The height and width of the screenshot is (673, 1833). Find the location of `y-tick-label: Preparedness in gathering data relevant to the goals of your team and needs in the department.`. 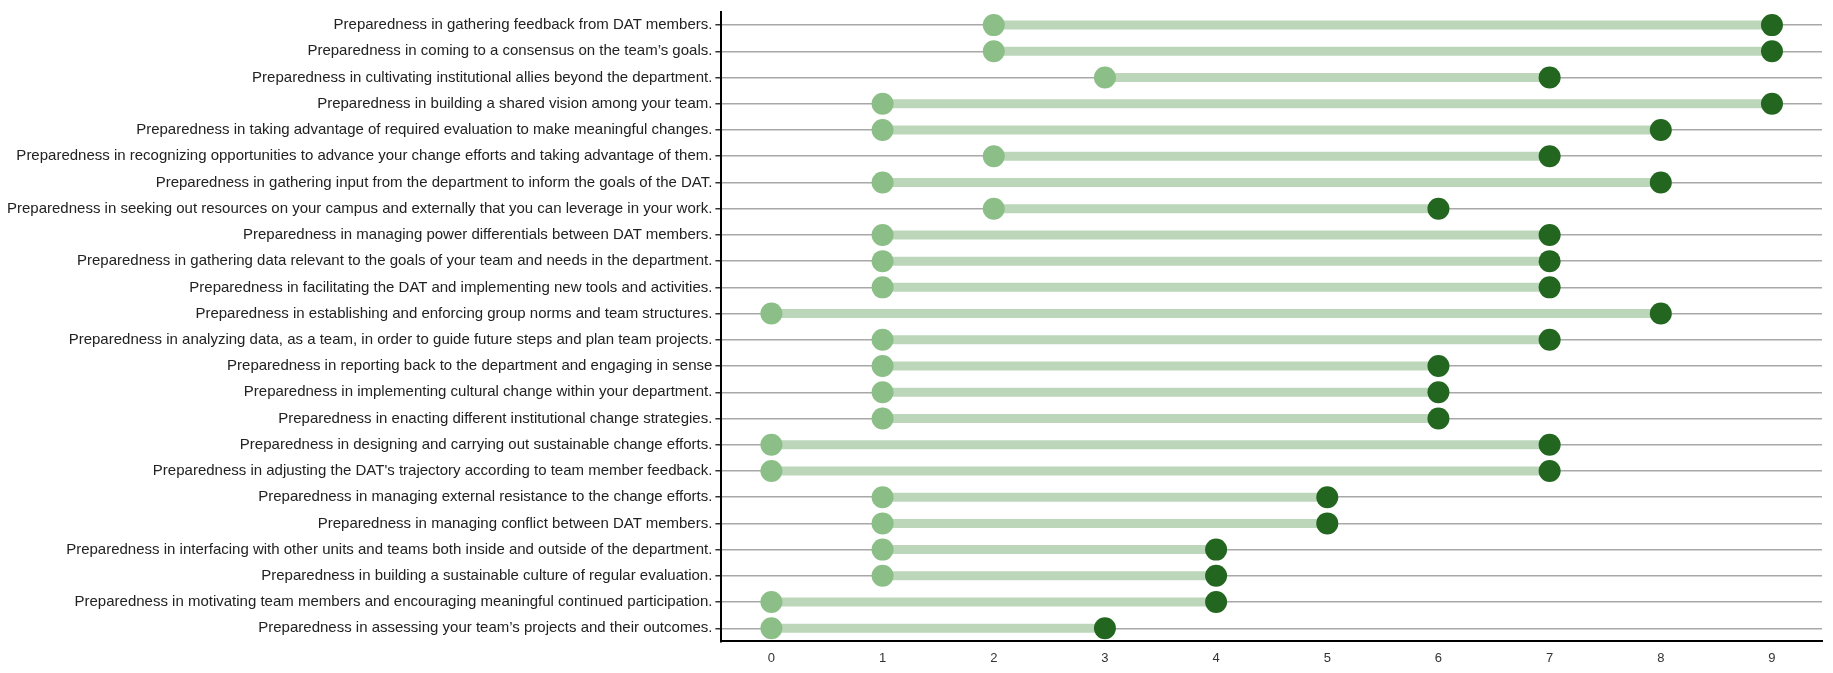

y-tick-label: Preparedness in gathering data relevant to the goals of your team and needs in the department. is located at coordinates (394, 260).